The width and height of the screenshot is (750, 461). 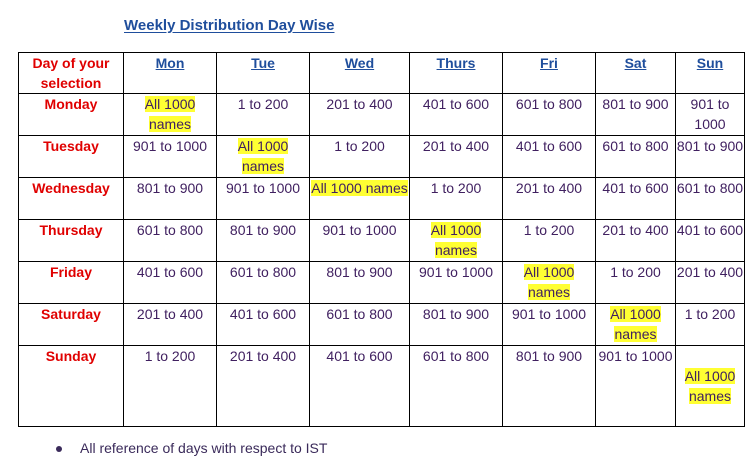 I want to click on day-label: Wednesday, so click(x=71, y=188).